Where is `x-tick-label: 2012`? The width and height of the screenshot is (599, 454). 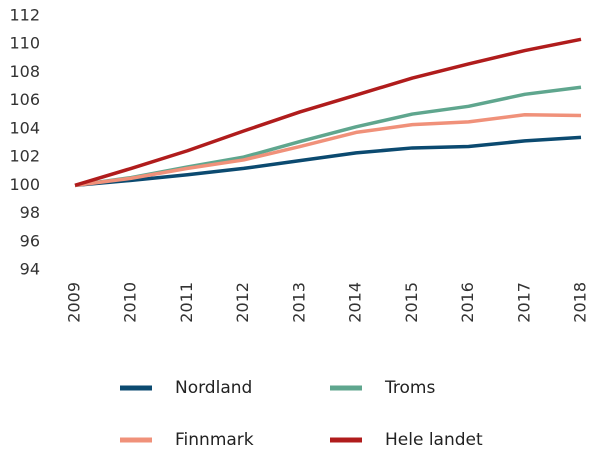
x-tick-label: 2012 is located at coordinates (242, 302).